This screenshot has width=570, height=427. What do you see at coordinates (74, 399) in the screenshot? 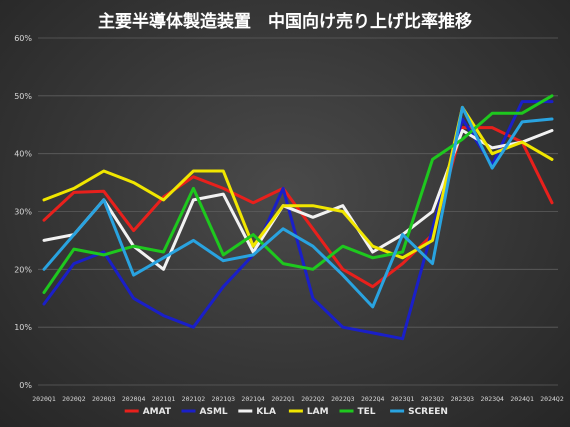
I see `x-tick-label: 2020Q2` at bounding box center [74, 399].